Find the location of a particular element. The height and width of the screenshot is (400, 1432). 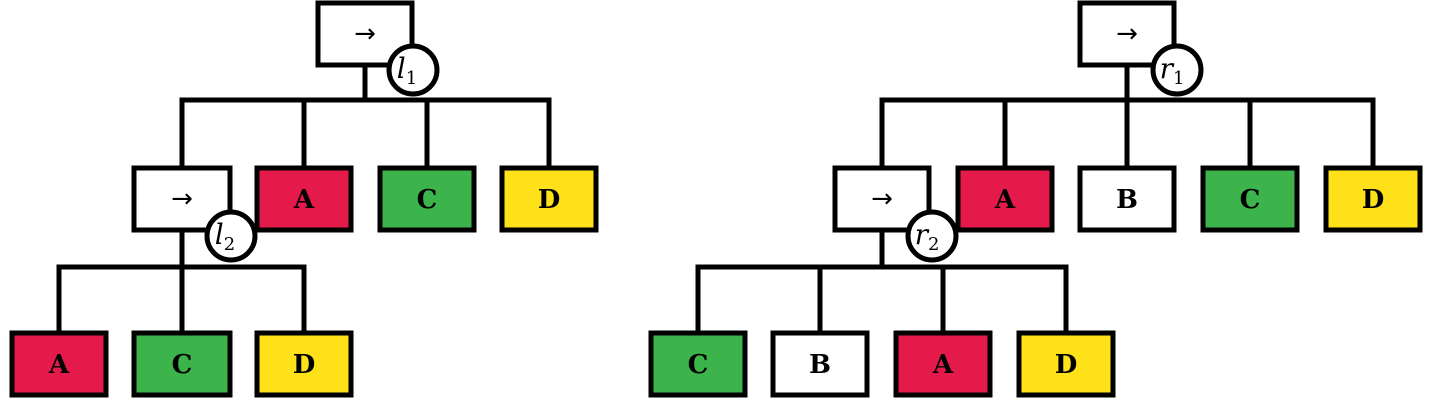

operator-node-r2: → r2 is located at coordinates (895, 214).